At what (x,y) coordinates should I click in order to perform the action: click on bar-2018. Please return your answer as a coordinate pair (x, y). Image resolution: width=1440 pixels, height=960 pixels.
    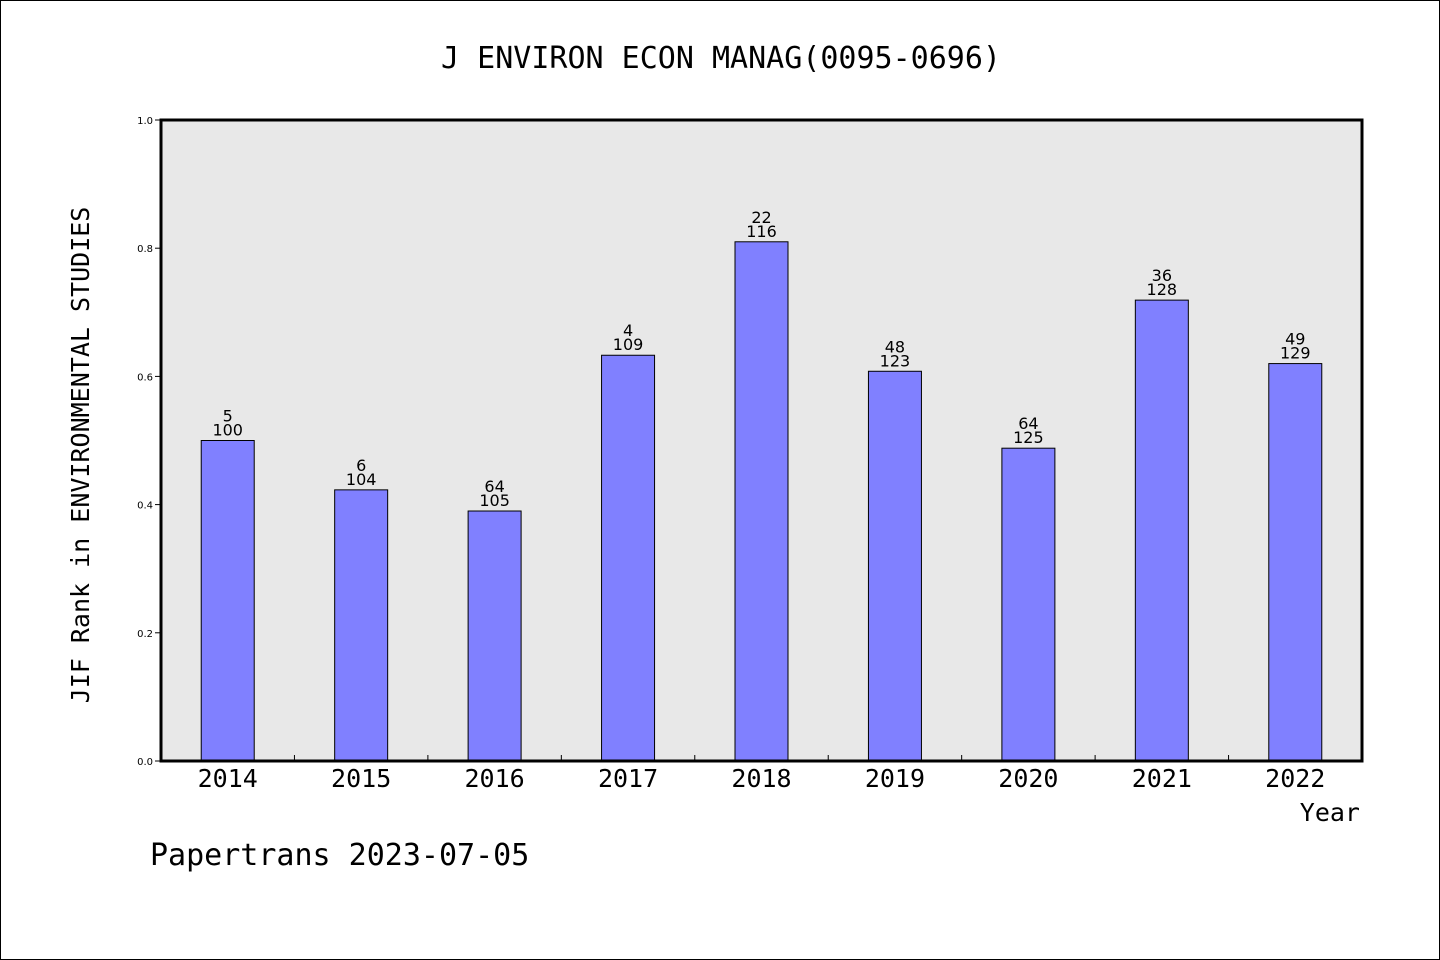
    Looking at the image, I should click on (761, 501).